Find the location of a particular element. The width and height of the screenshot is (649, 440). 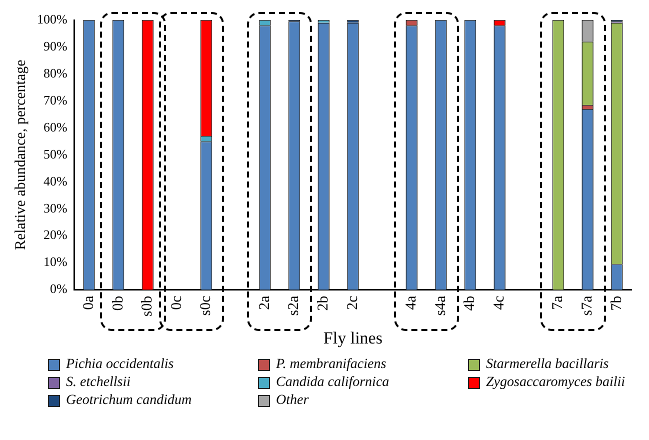

y-axis-title: Relative abundance, percentage is located at coordinates (20, 154).